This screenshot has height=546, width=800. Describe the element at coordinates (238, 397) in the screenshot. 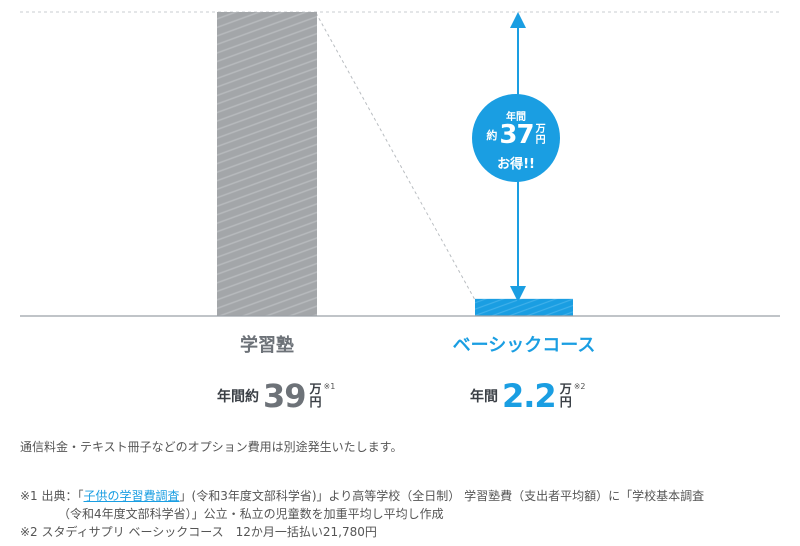

I see `juku-price-prefix: 年間約` at that location.